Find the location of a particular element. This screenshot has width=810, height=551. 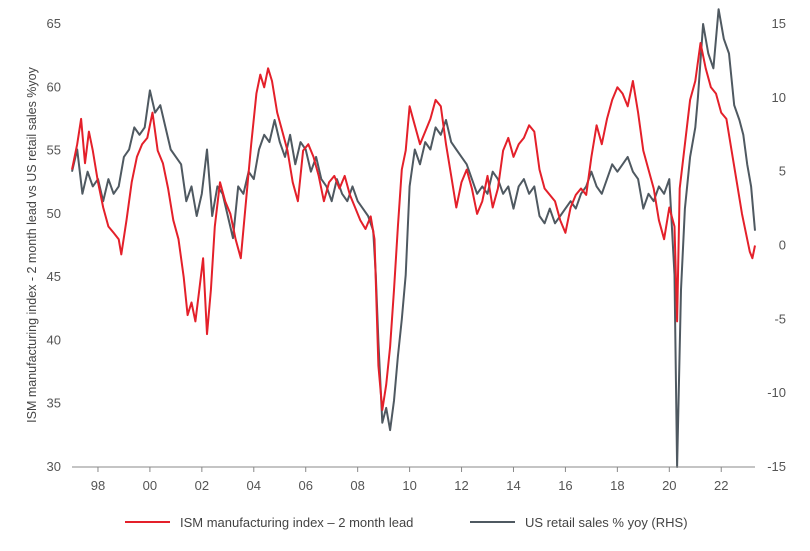

x-tick-label: 04 is located at coordinates (254, 485).